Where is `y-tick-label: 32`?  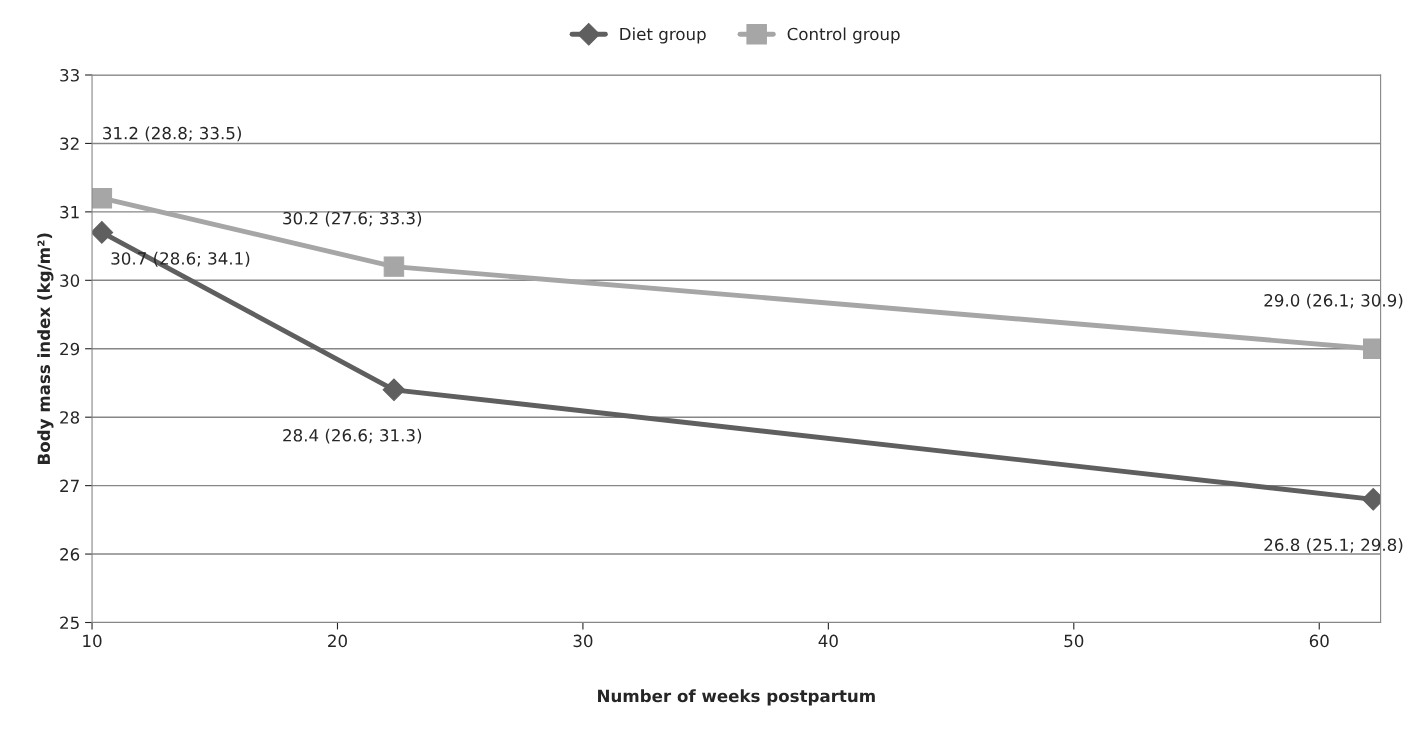
y-tick-label: 32 is located at coordinates (69, 144).